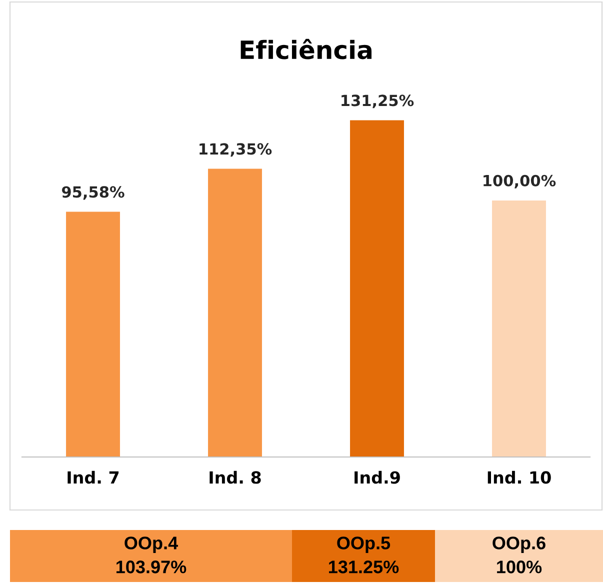 The height and width of the screenshot is (585, 603). What do you see at coordinates (519, 567) in the screenshot?
I see `text: 100%` at bounding box center [519, 567].